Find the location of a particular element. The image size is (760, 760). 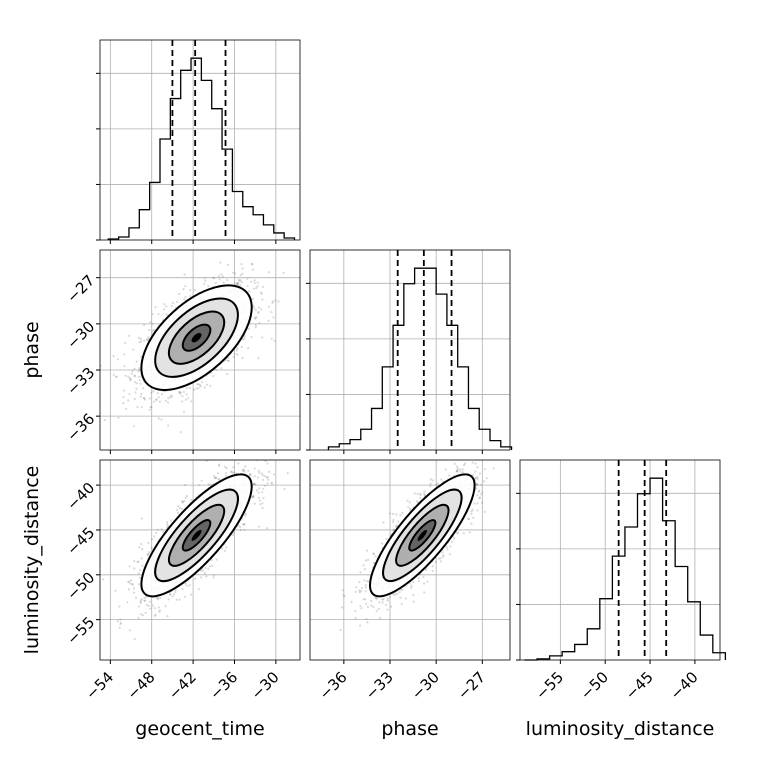

scatter-panel-geocent_time-vs-luminosity_distance is located at coordinates (207, 553).